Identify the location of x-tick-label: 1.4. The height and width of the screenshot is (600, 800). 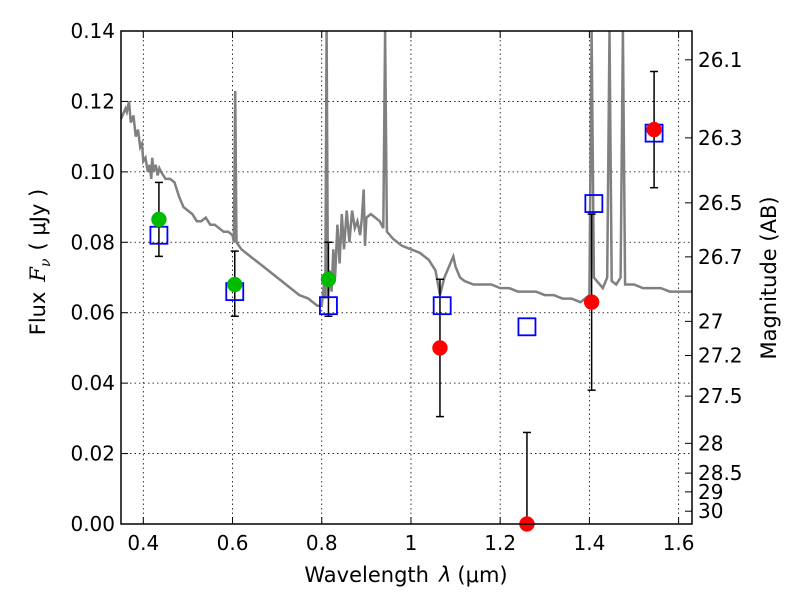
(589, 543).